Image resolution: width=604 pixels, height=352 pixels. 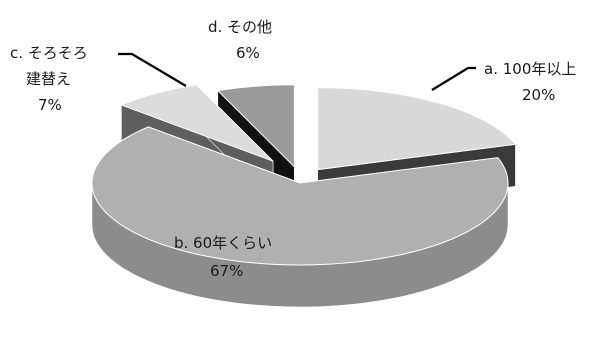 What do you see at coordinates (152, 69) in the screenshot?
I see `leader-line-c` at bounding box center [152, 69].